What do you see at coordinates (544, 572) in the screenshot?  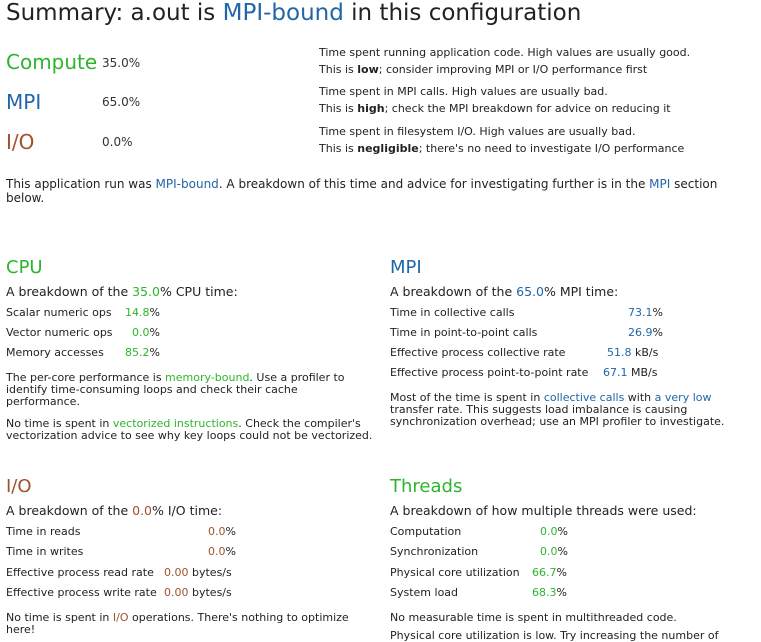 I see `value: 66.7` at bounding box center [544, 572].